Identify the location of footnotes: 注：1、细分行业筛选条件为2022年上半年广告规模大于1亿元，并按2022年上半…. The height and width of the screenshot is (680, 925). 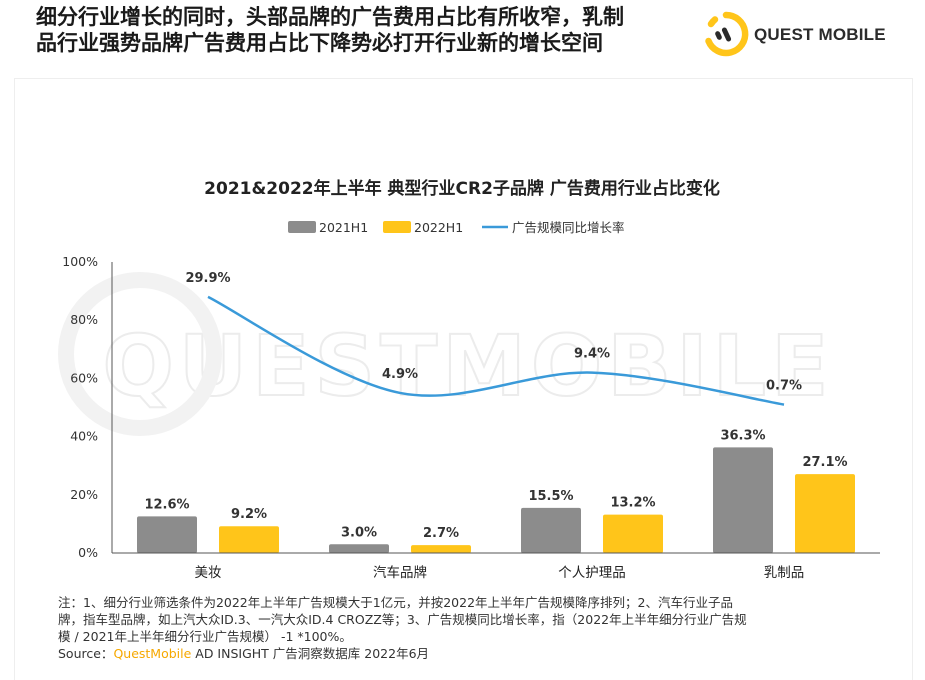
(469, 628).